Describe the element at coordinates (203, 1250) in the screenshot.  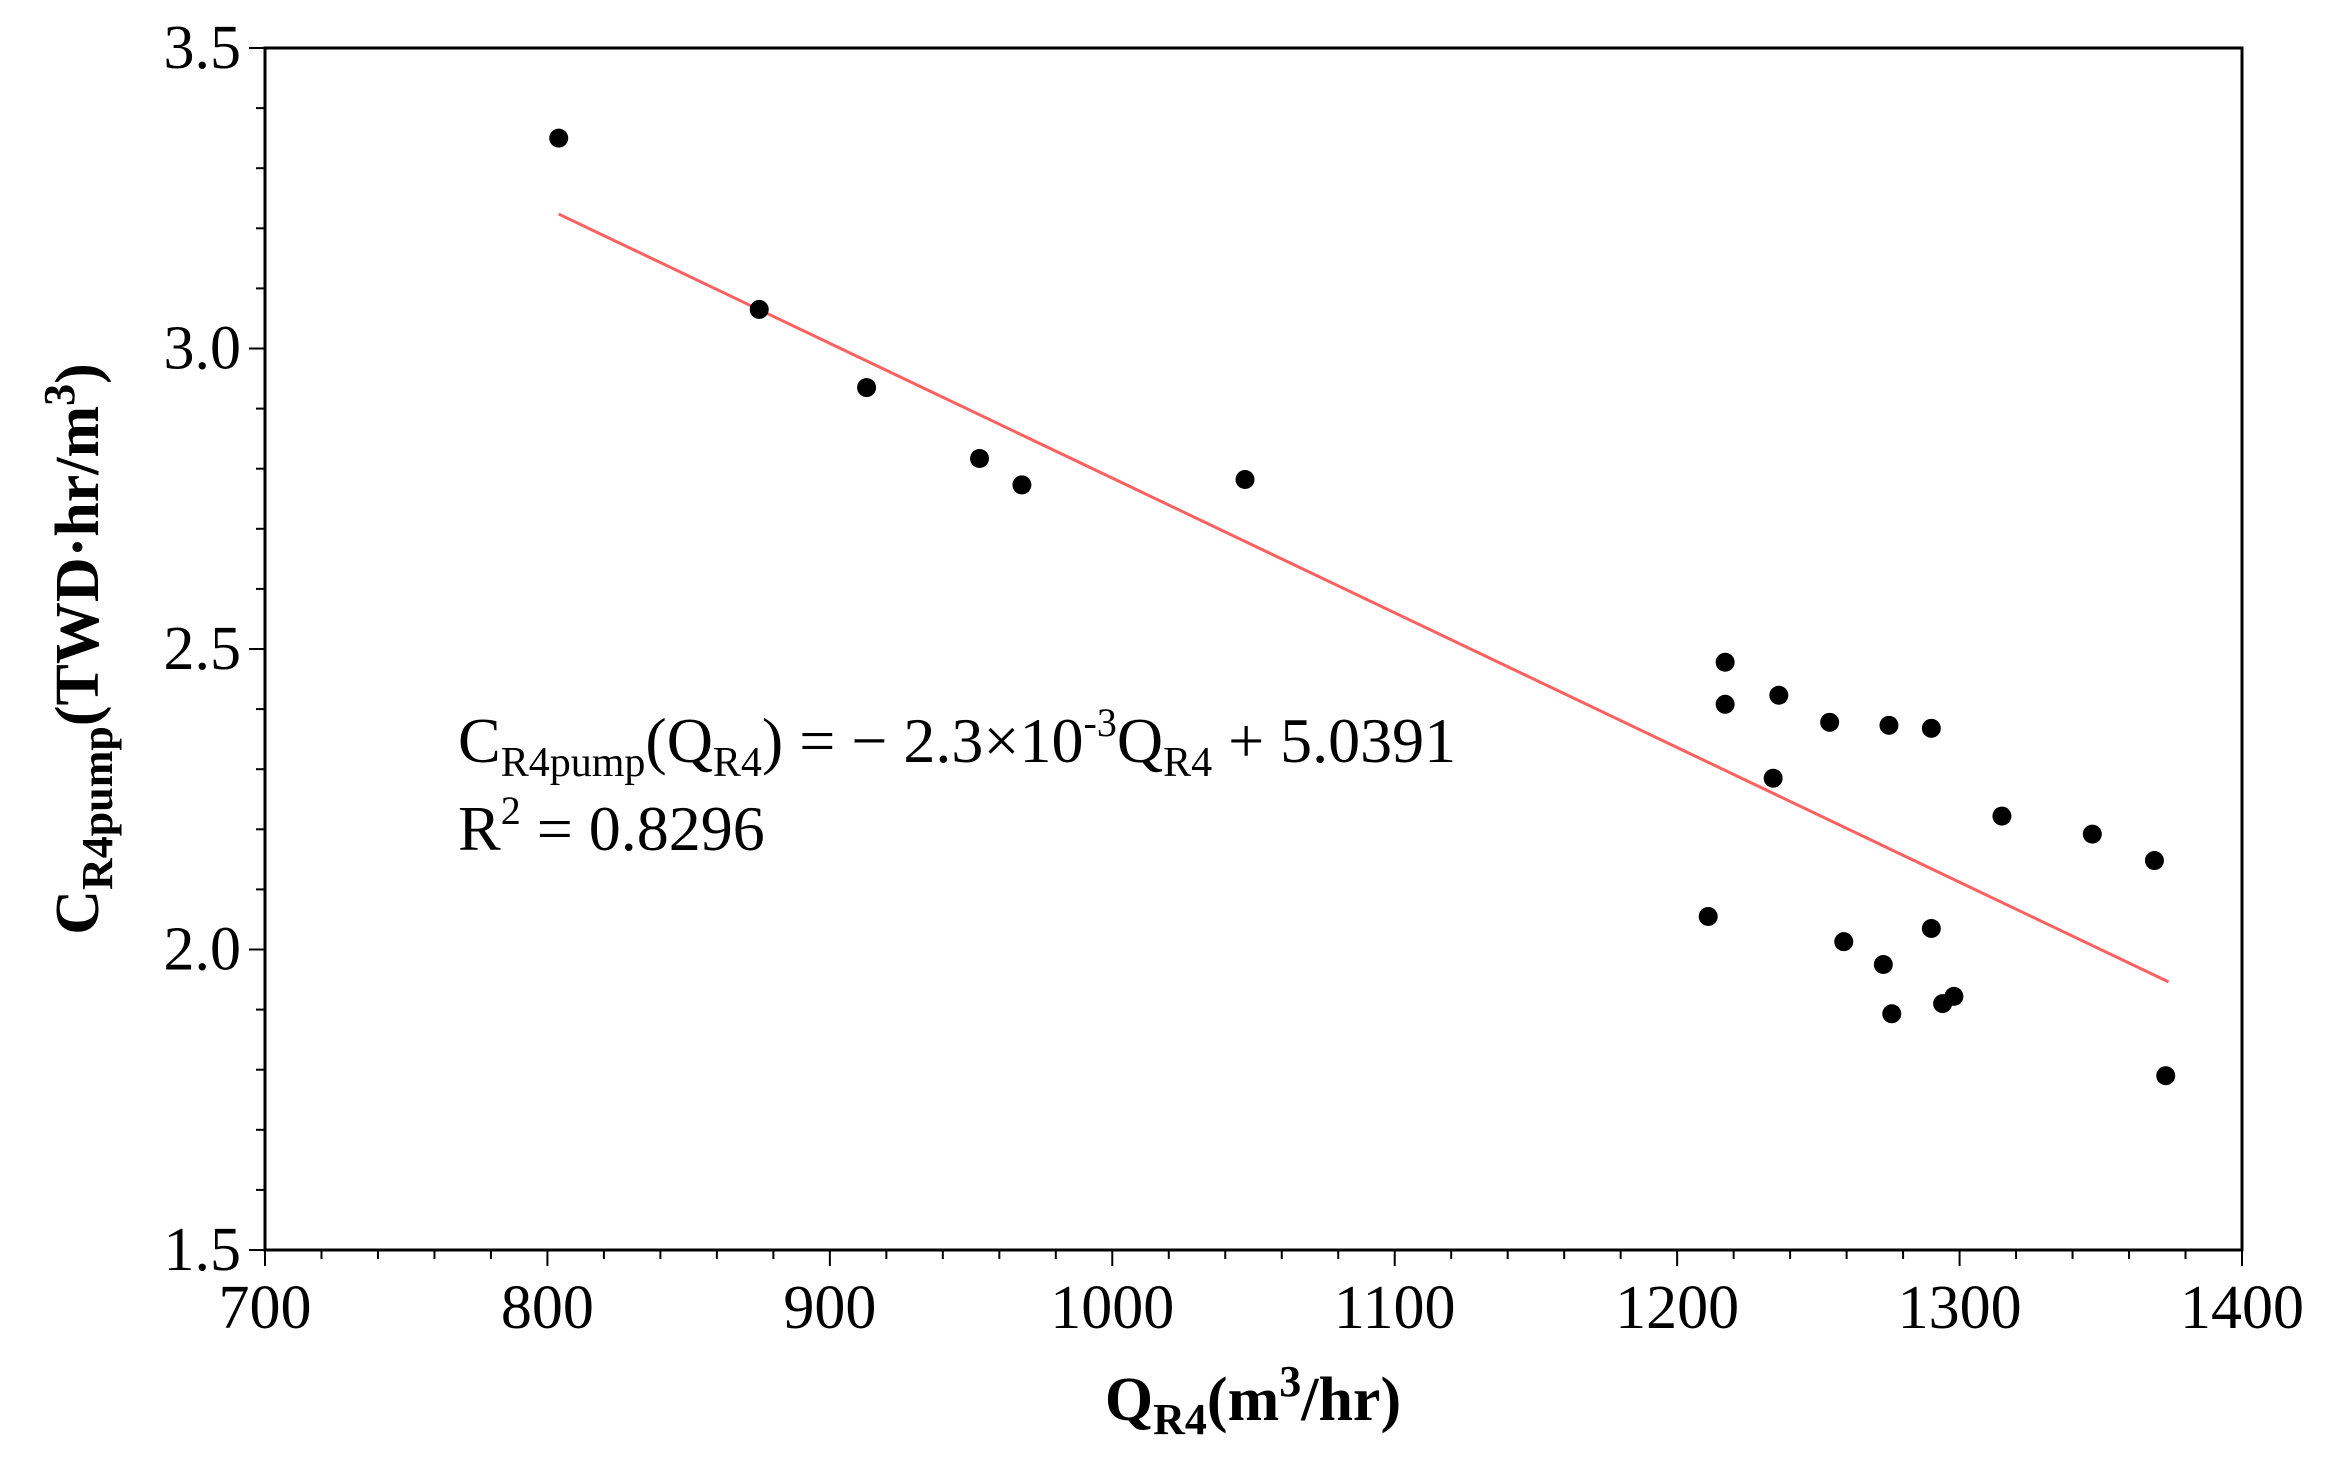
I see `y-tick-label: 1.5` at that location.